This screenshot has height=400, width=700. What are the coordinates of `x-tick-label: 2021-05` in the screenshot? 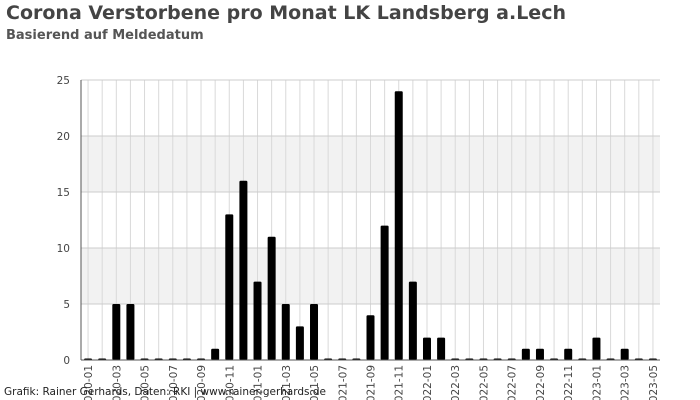 It's located at (315, 382).